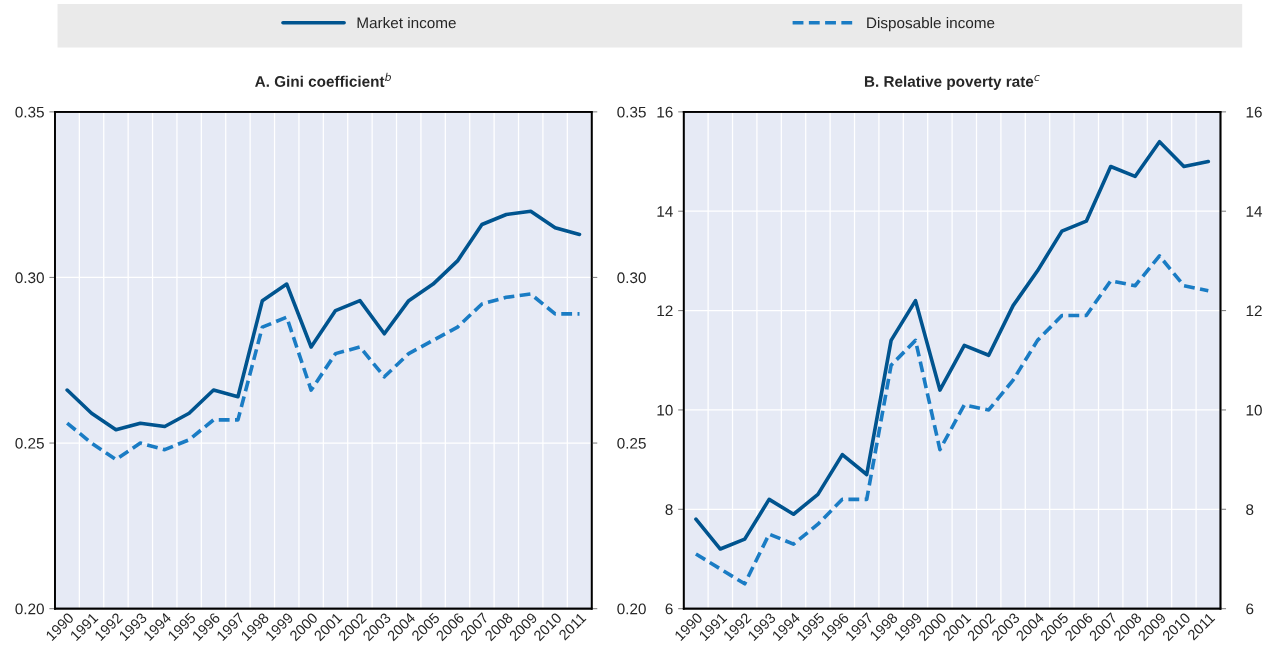  Describe the element at coordinates (29, 278) in the screenshot. I see `y-tick-label: 0.30` at that location.